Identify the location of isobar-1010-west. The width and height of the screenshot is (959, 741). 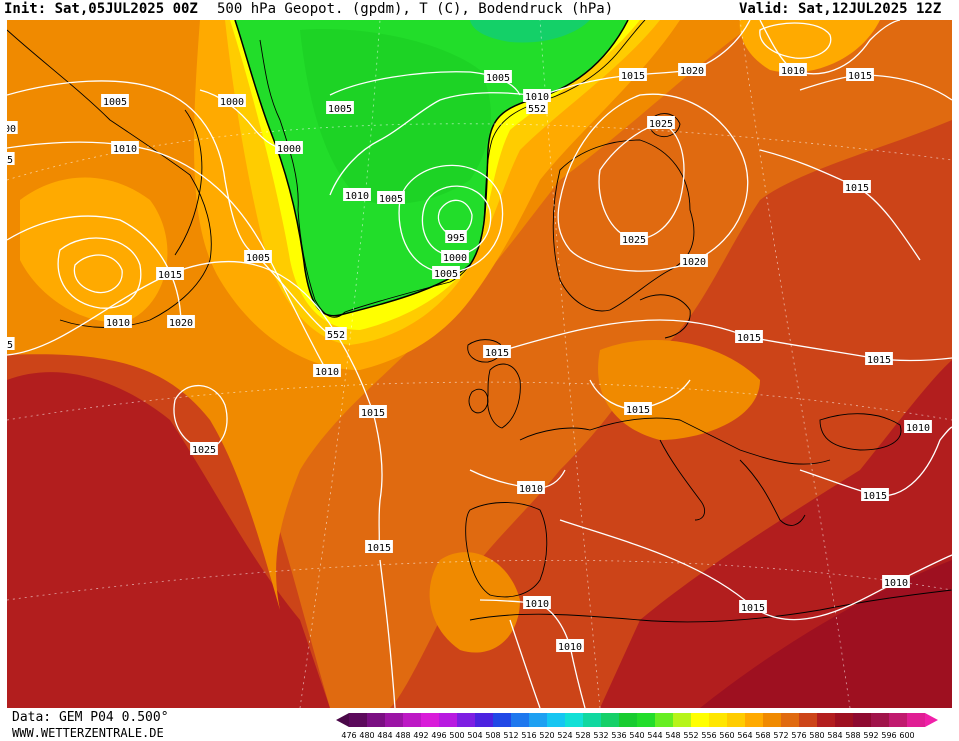
(167, 256).